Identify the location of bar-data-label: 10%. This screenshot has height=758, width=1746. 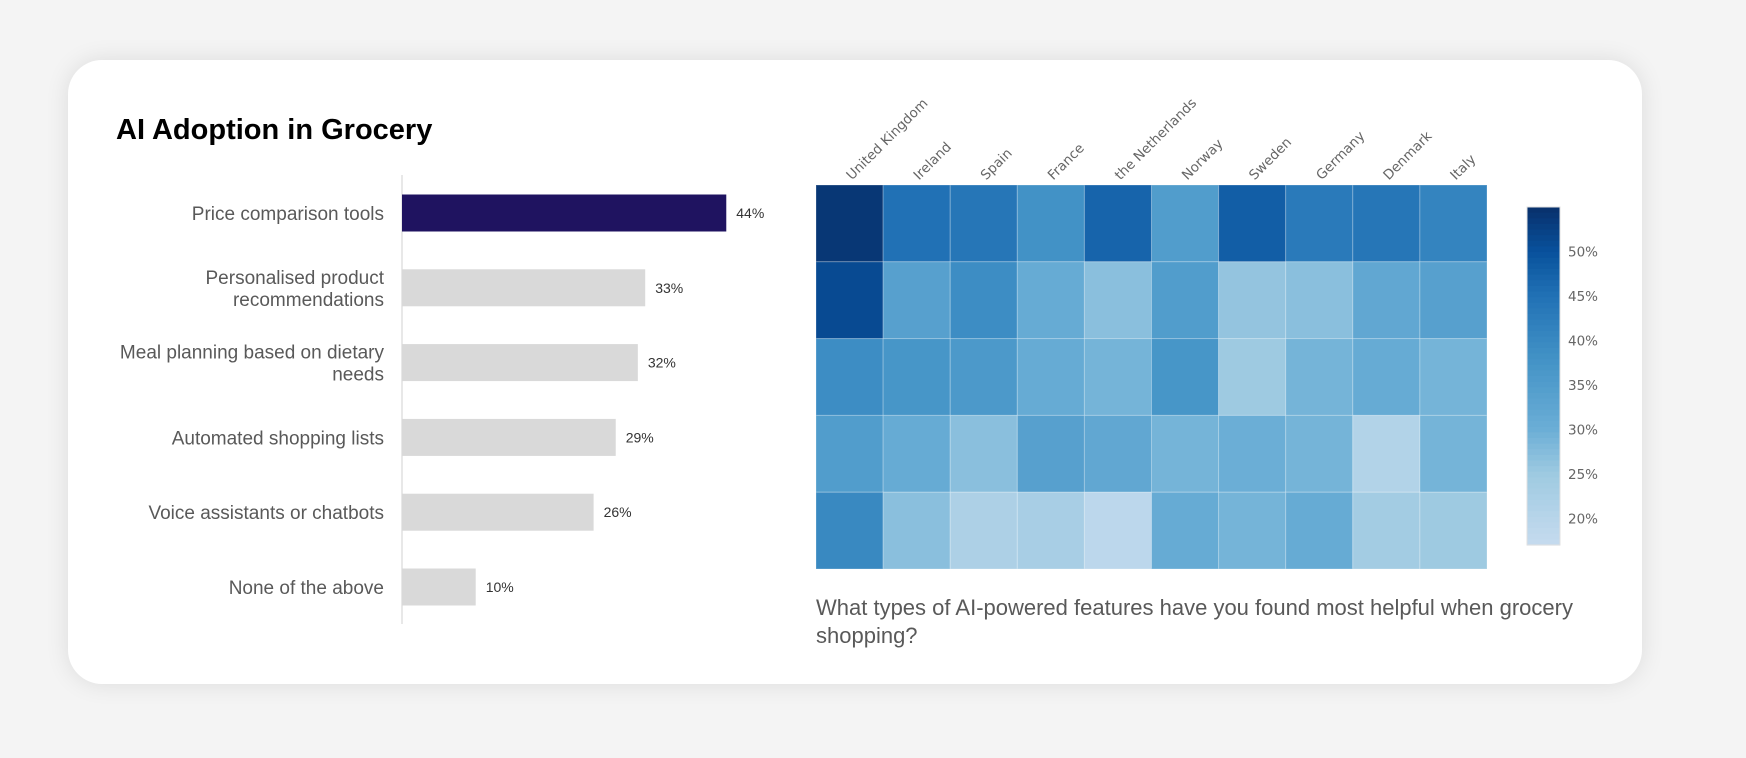
(500, 587).